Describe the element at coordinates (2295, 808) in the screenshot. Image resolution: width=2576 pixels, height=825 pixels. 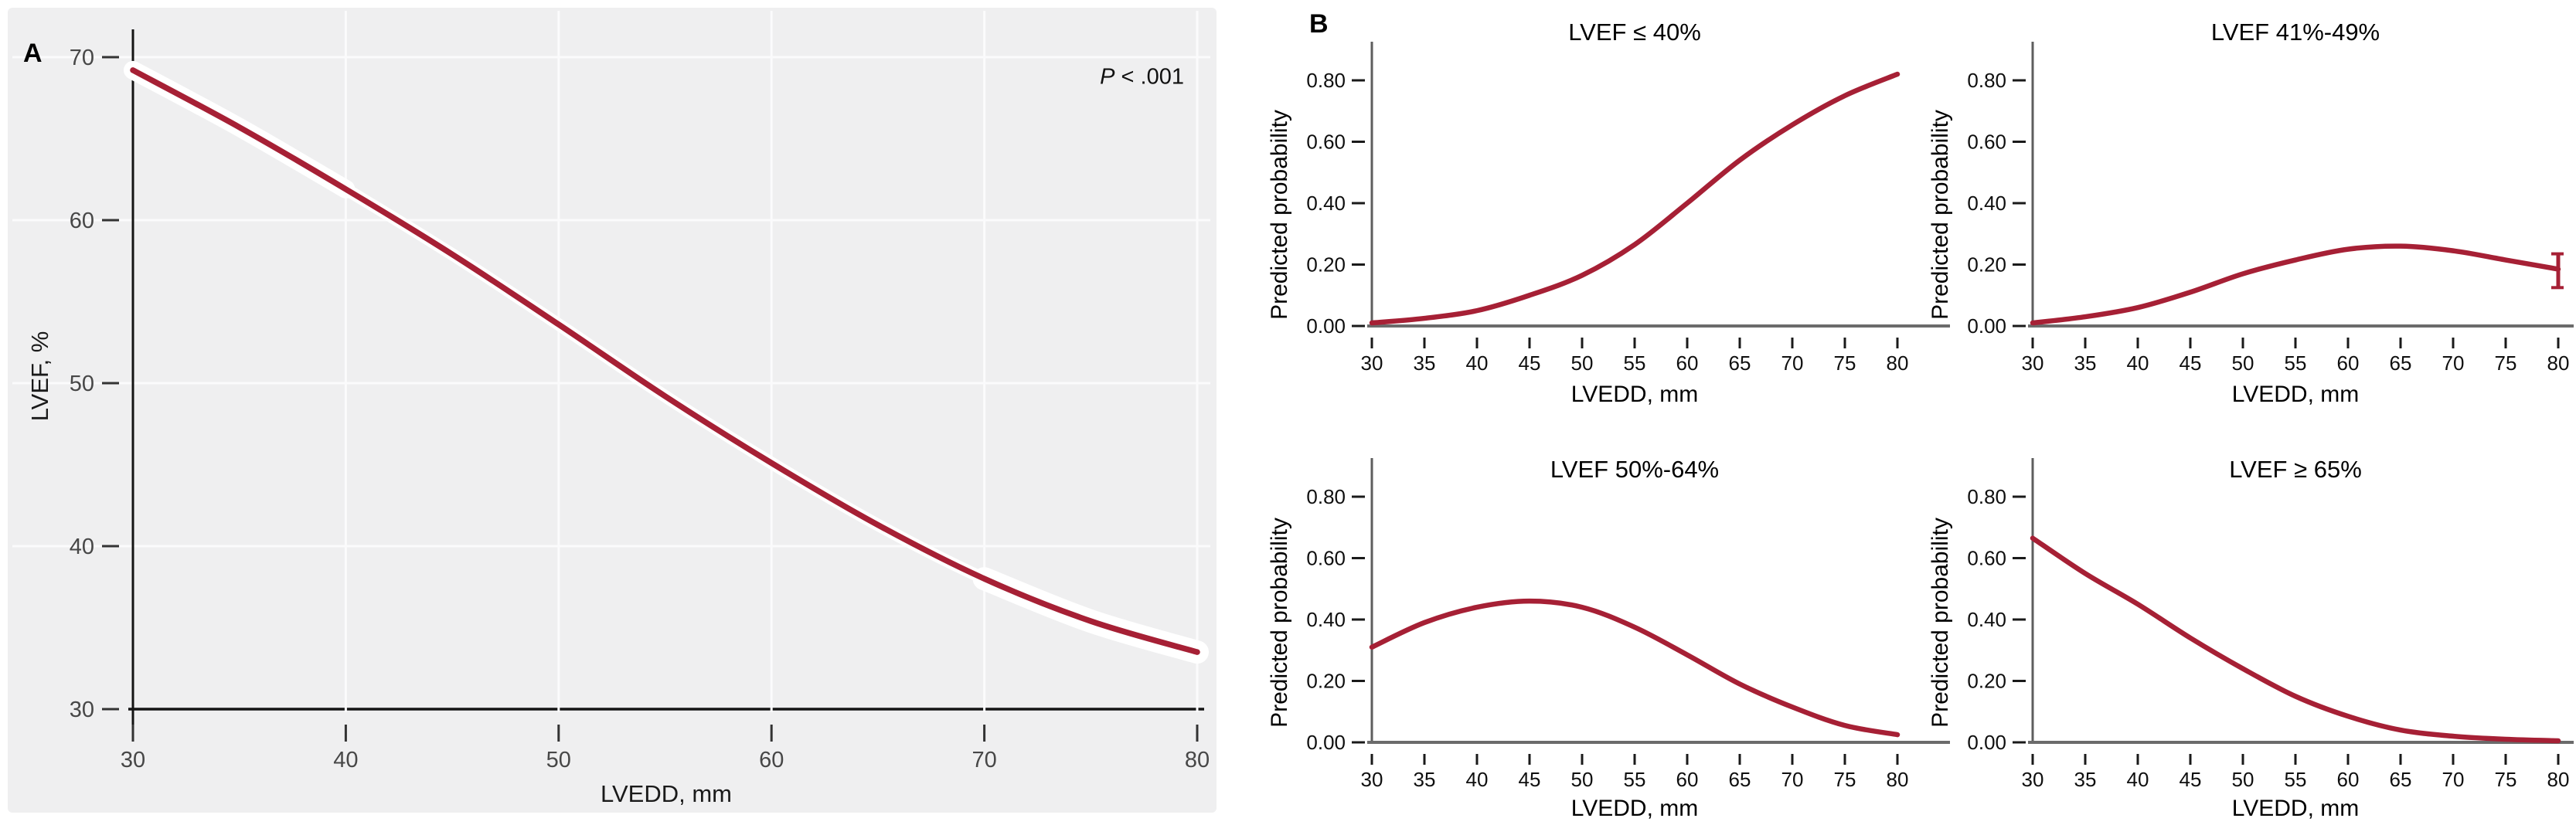
I see `x-axis-title-bottom-right: LVEDD, mm` at that location.